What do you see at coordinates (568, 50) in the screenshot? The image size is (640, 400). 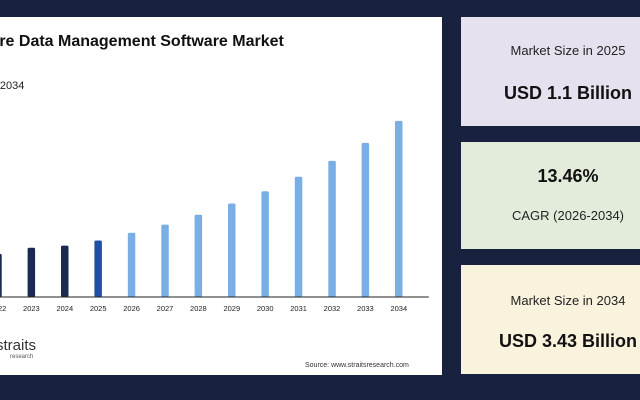 I see `stat-label: Market Size in 2025` at bounding box center [568, 50].